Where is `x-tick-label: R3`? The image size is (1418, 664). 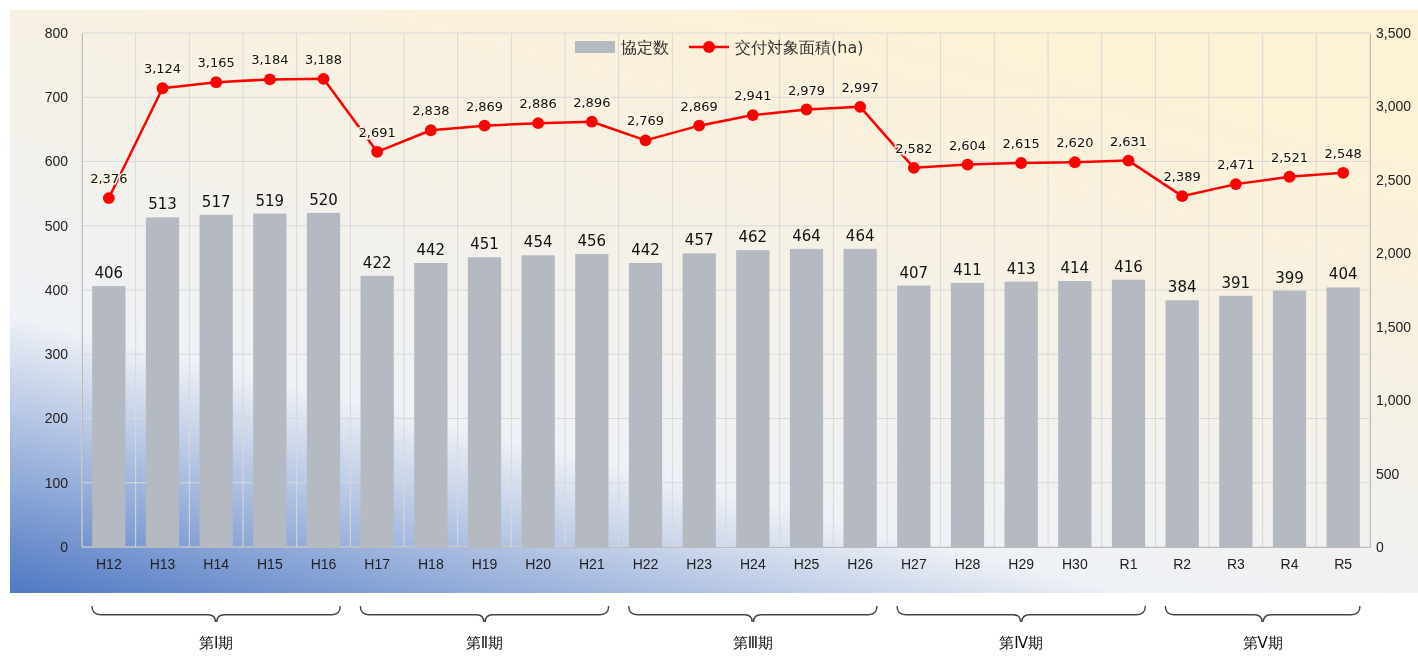 x-tick-label: R3 is located at coordinates (1235, 563).